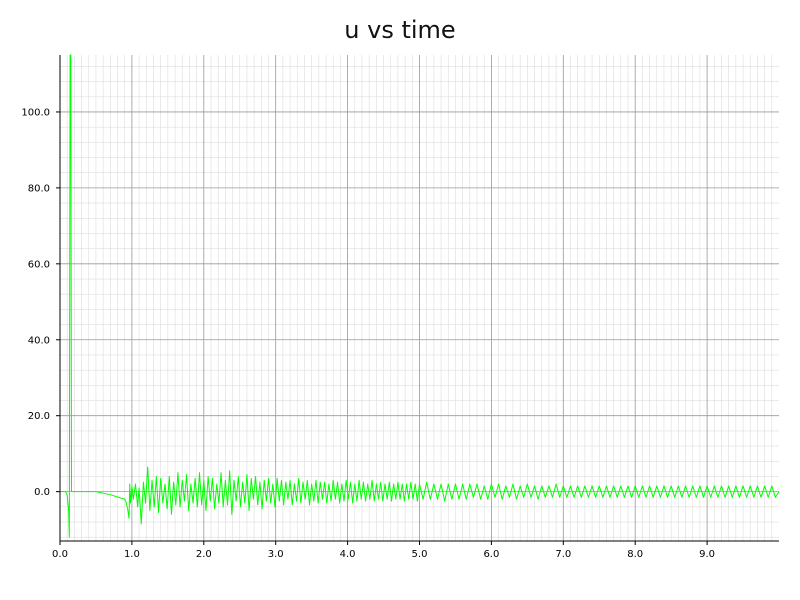  What do you see at coordinates (491, 554) in the screenshot?
I see `x-tick-label: 6.0` at bounding box center [491, 554].